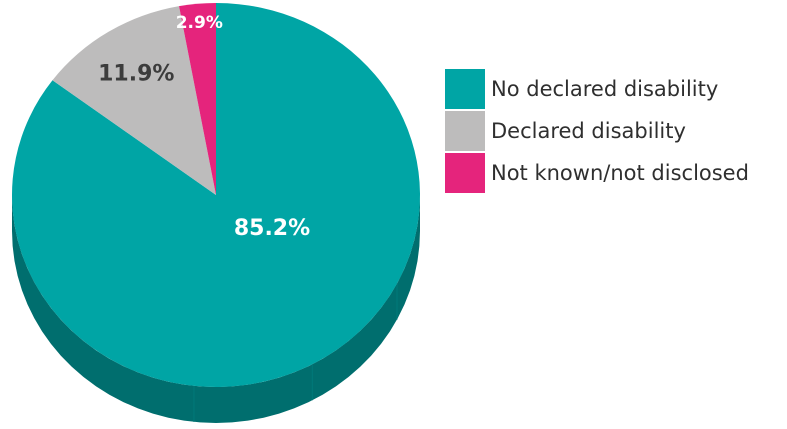  I want to click on legend-item-no-declared-disability: No declared disability, so click(597, 89).